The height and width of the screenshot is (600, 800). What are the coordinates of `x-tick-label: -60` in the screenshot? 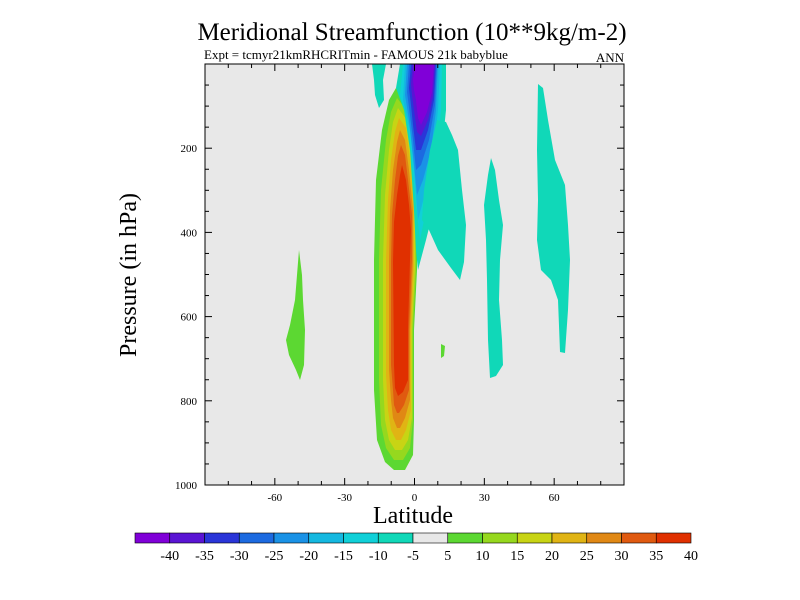 It's located at (274, 498).